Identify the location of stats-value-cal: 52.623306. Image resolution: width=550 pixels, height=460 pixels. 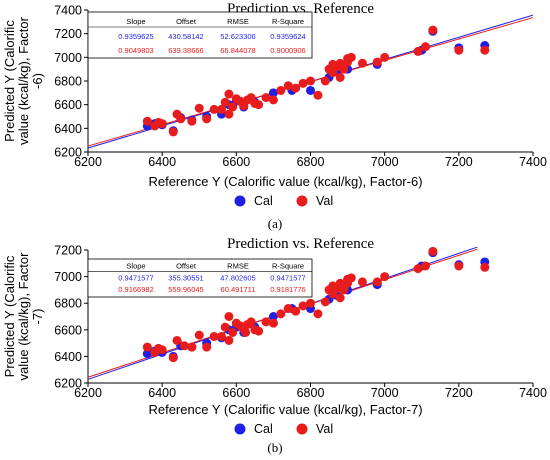
(237, 36).